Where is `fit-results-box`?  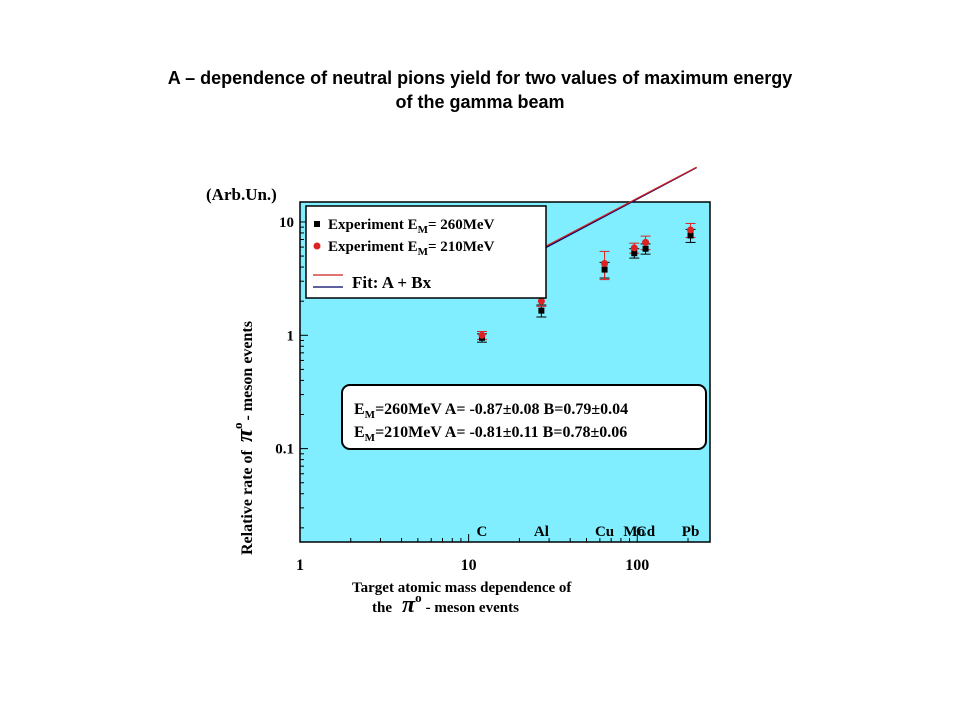
fit-results-box is located at coordinates (524, 417).